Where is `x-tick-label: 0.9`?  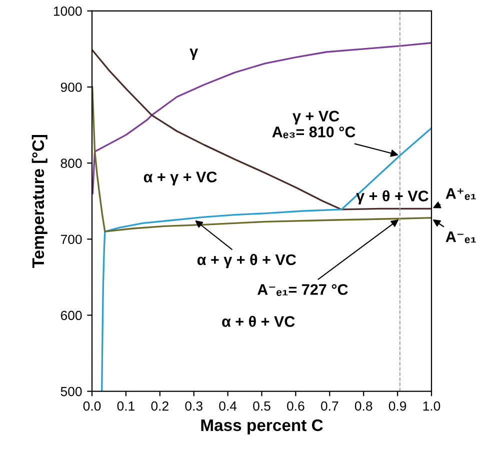
x-tick-label: 0.9 is located at coordinates (397, 406).